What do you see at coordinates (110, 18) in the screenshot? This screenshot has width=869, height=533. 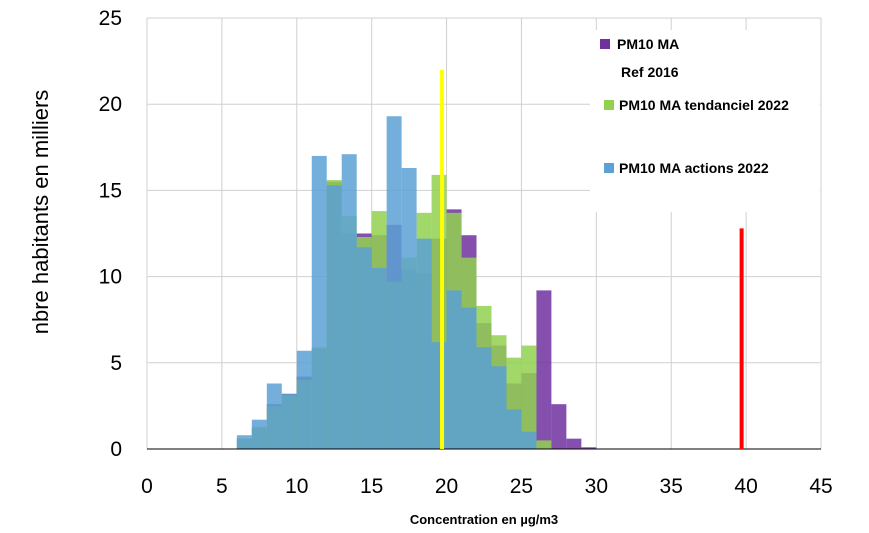 I see `y-tick-label: 25` at bounding box center [110, 18].